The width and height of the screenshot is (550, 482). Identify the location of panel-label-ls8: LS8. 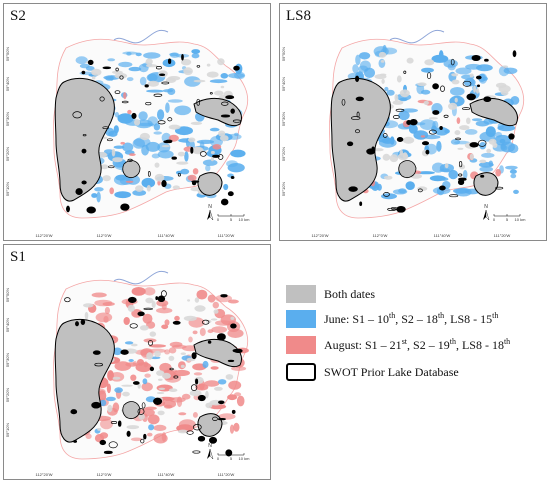
(299, 16).